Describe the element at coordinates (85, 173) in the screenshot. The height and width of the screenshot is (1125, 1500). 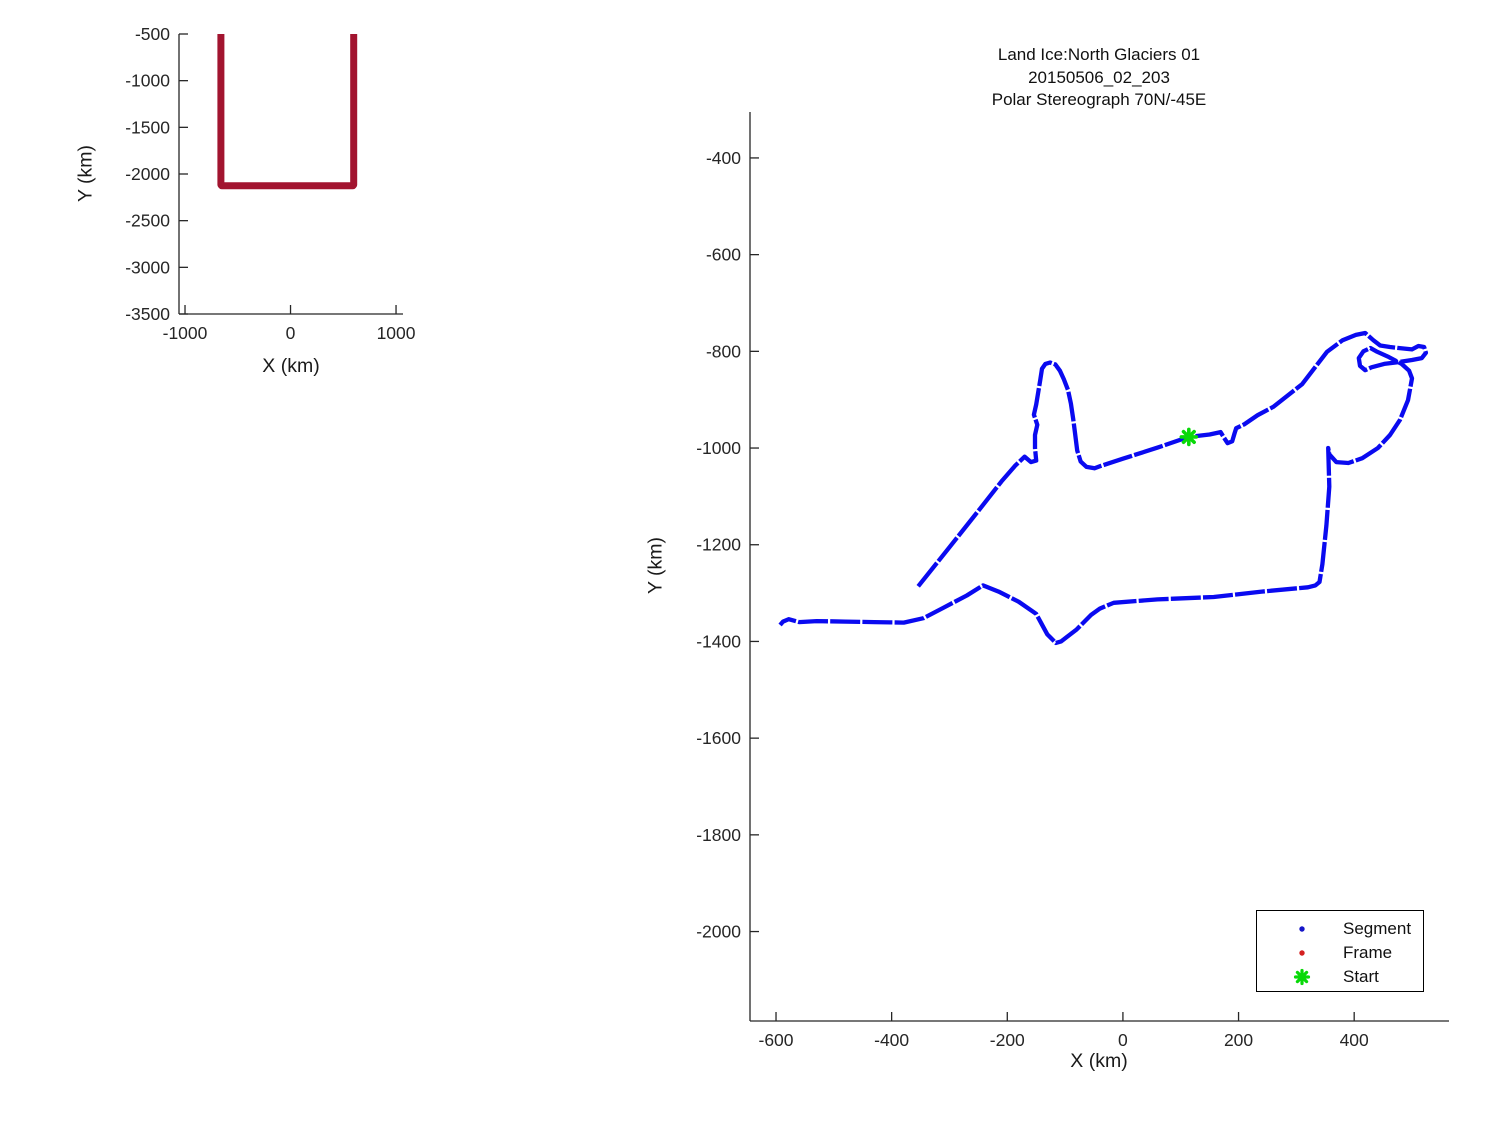
I see `overview-y-axis-label: Y (km)` at that location.